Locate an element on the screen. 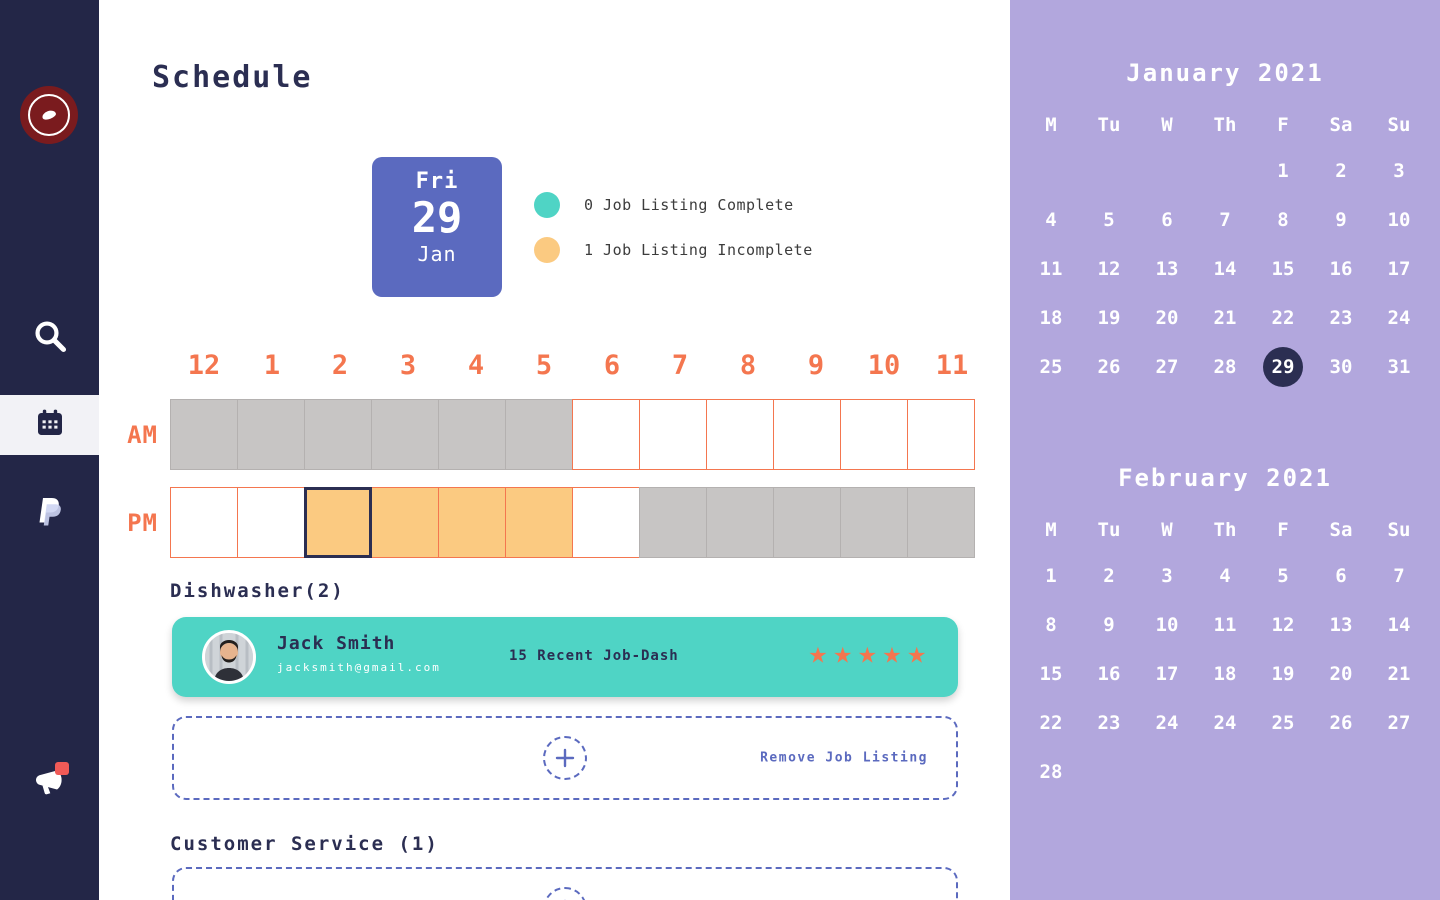 The width and height of the screenshot is (1440, 900). schedule-cell-selected is located at coordinates (338, 522).